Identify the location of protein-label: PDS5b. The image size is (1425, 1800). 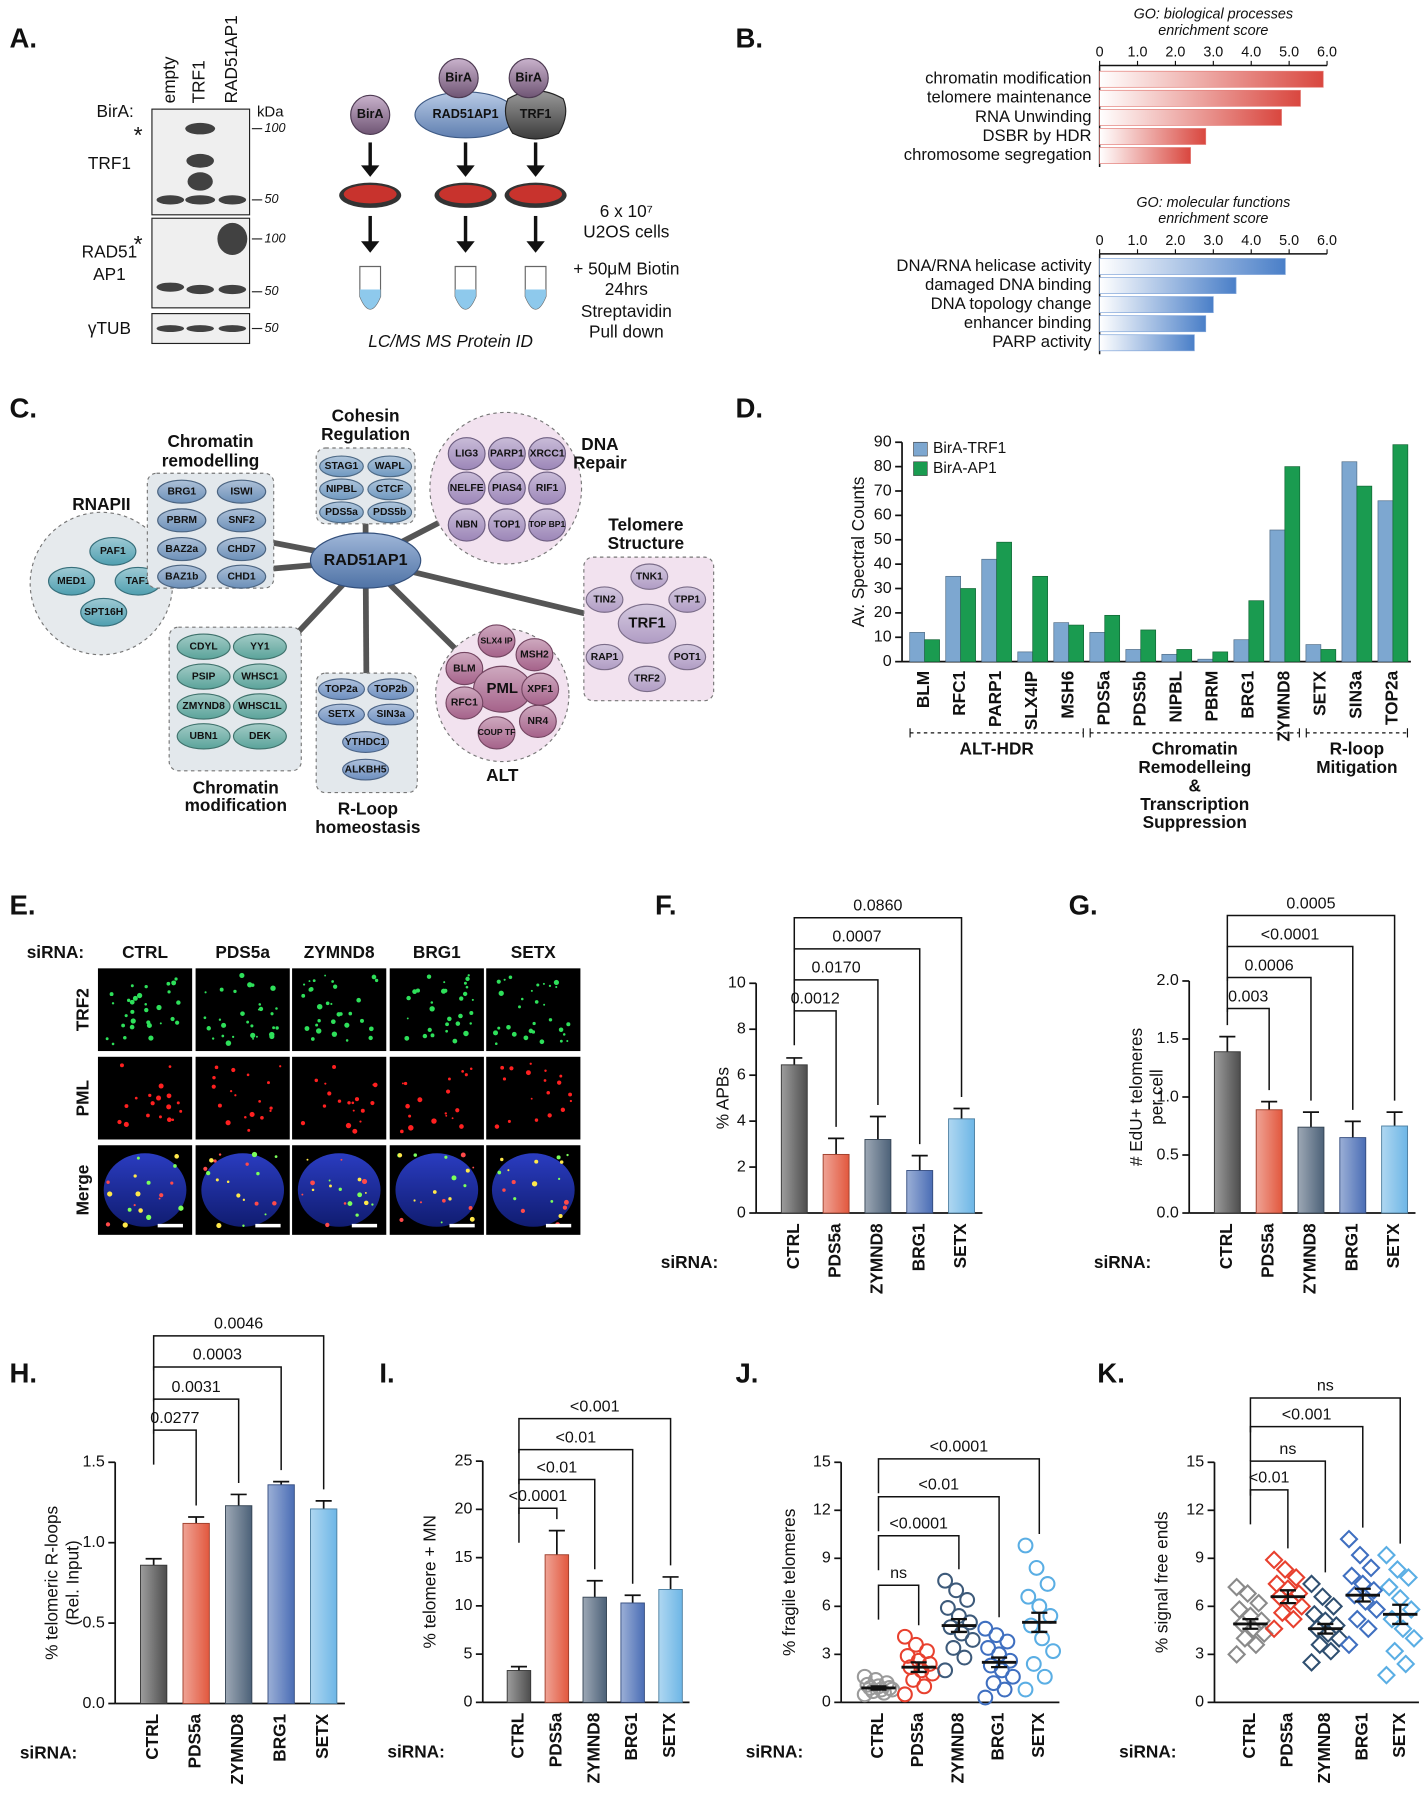
(389, 512).